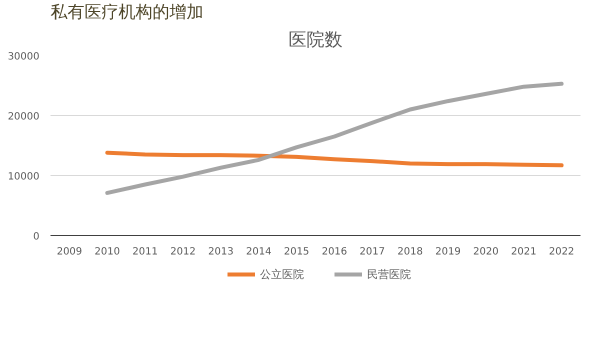 This screenshot has height=339, width=607. What do you see at coordinates (410, 252) in the screenshot?
I see `x-tick-label: 2018` at bounding box center [410, 252].